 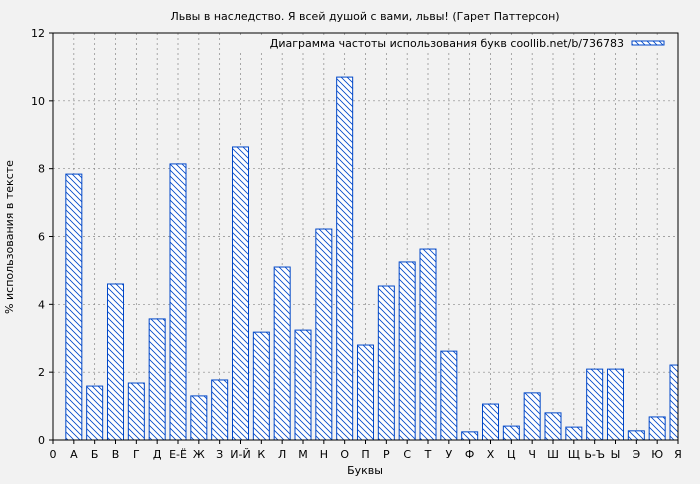 I want to click on bar-Ю, so click(x=657, y=428).